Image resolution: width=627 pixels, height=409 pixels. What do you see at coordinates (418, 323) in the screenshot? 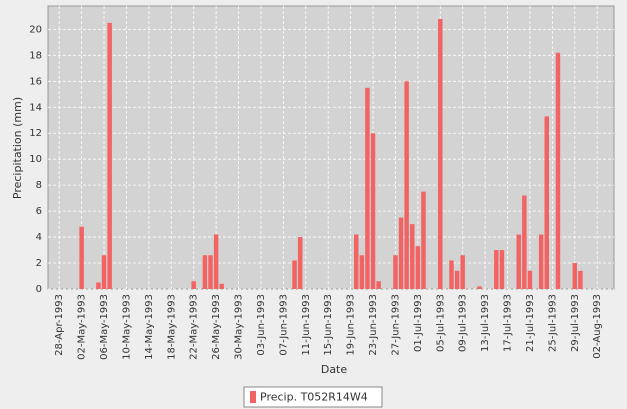
I see `x-tick-label: 01-Jul-1993` at bounding box center [418, 323].